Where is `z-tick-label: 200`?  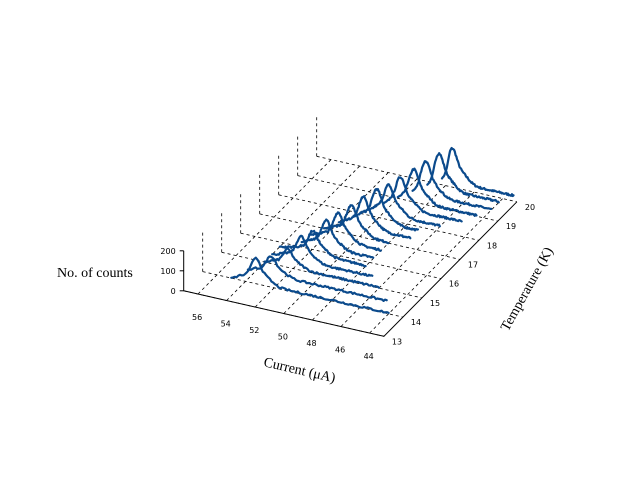 z-tick-label: 200 is located at coordinates (167, 251).